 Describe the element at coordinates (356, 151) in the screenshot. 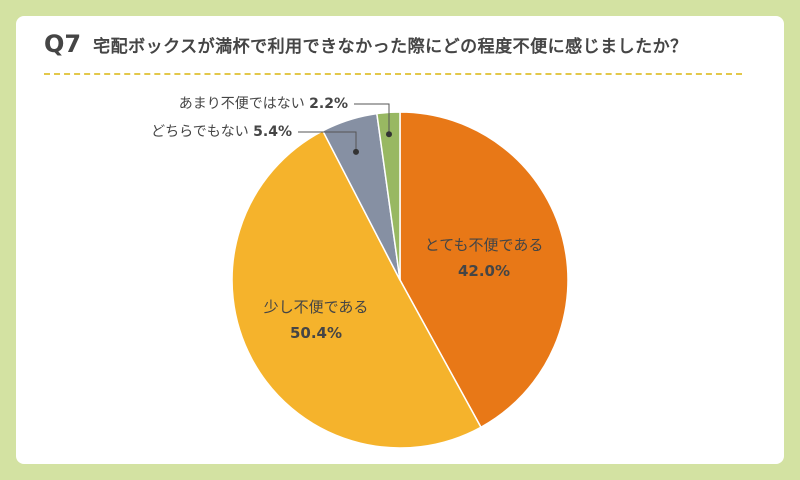

I see `slice-3-leader-dot` at that location.